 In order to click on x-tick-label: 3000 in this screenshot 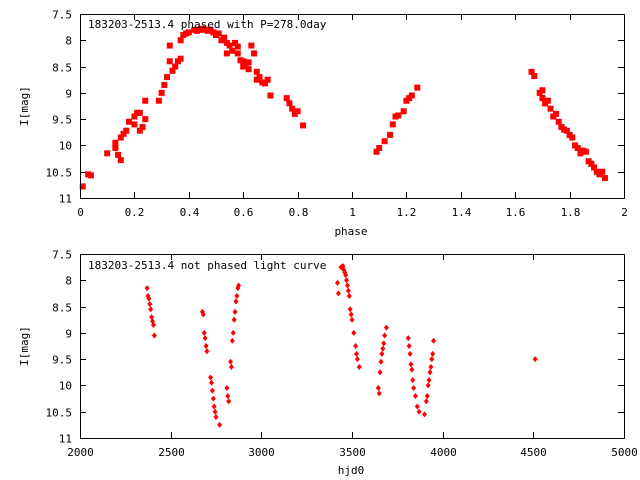, I will do `click(261, 452)`.